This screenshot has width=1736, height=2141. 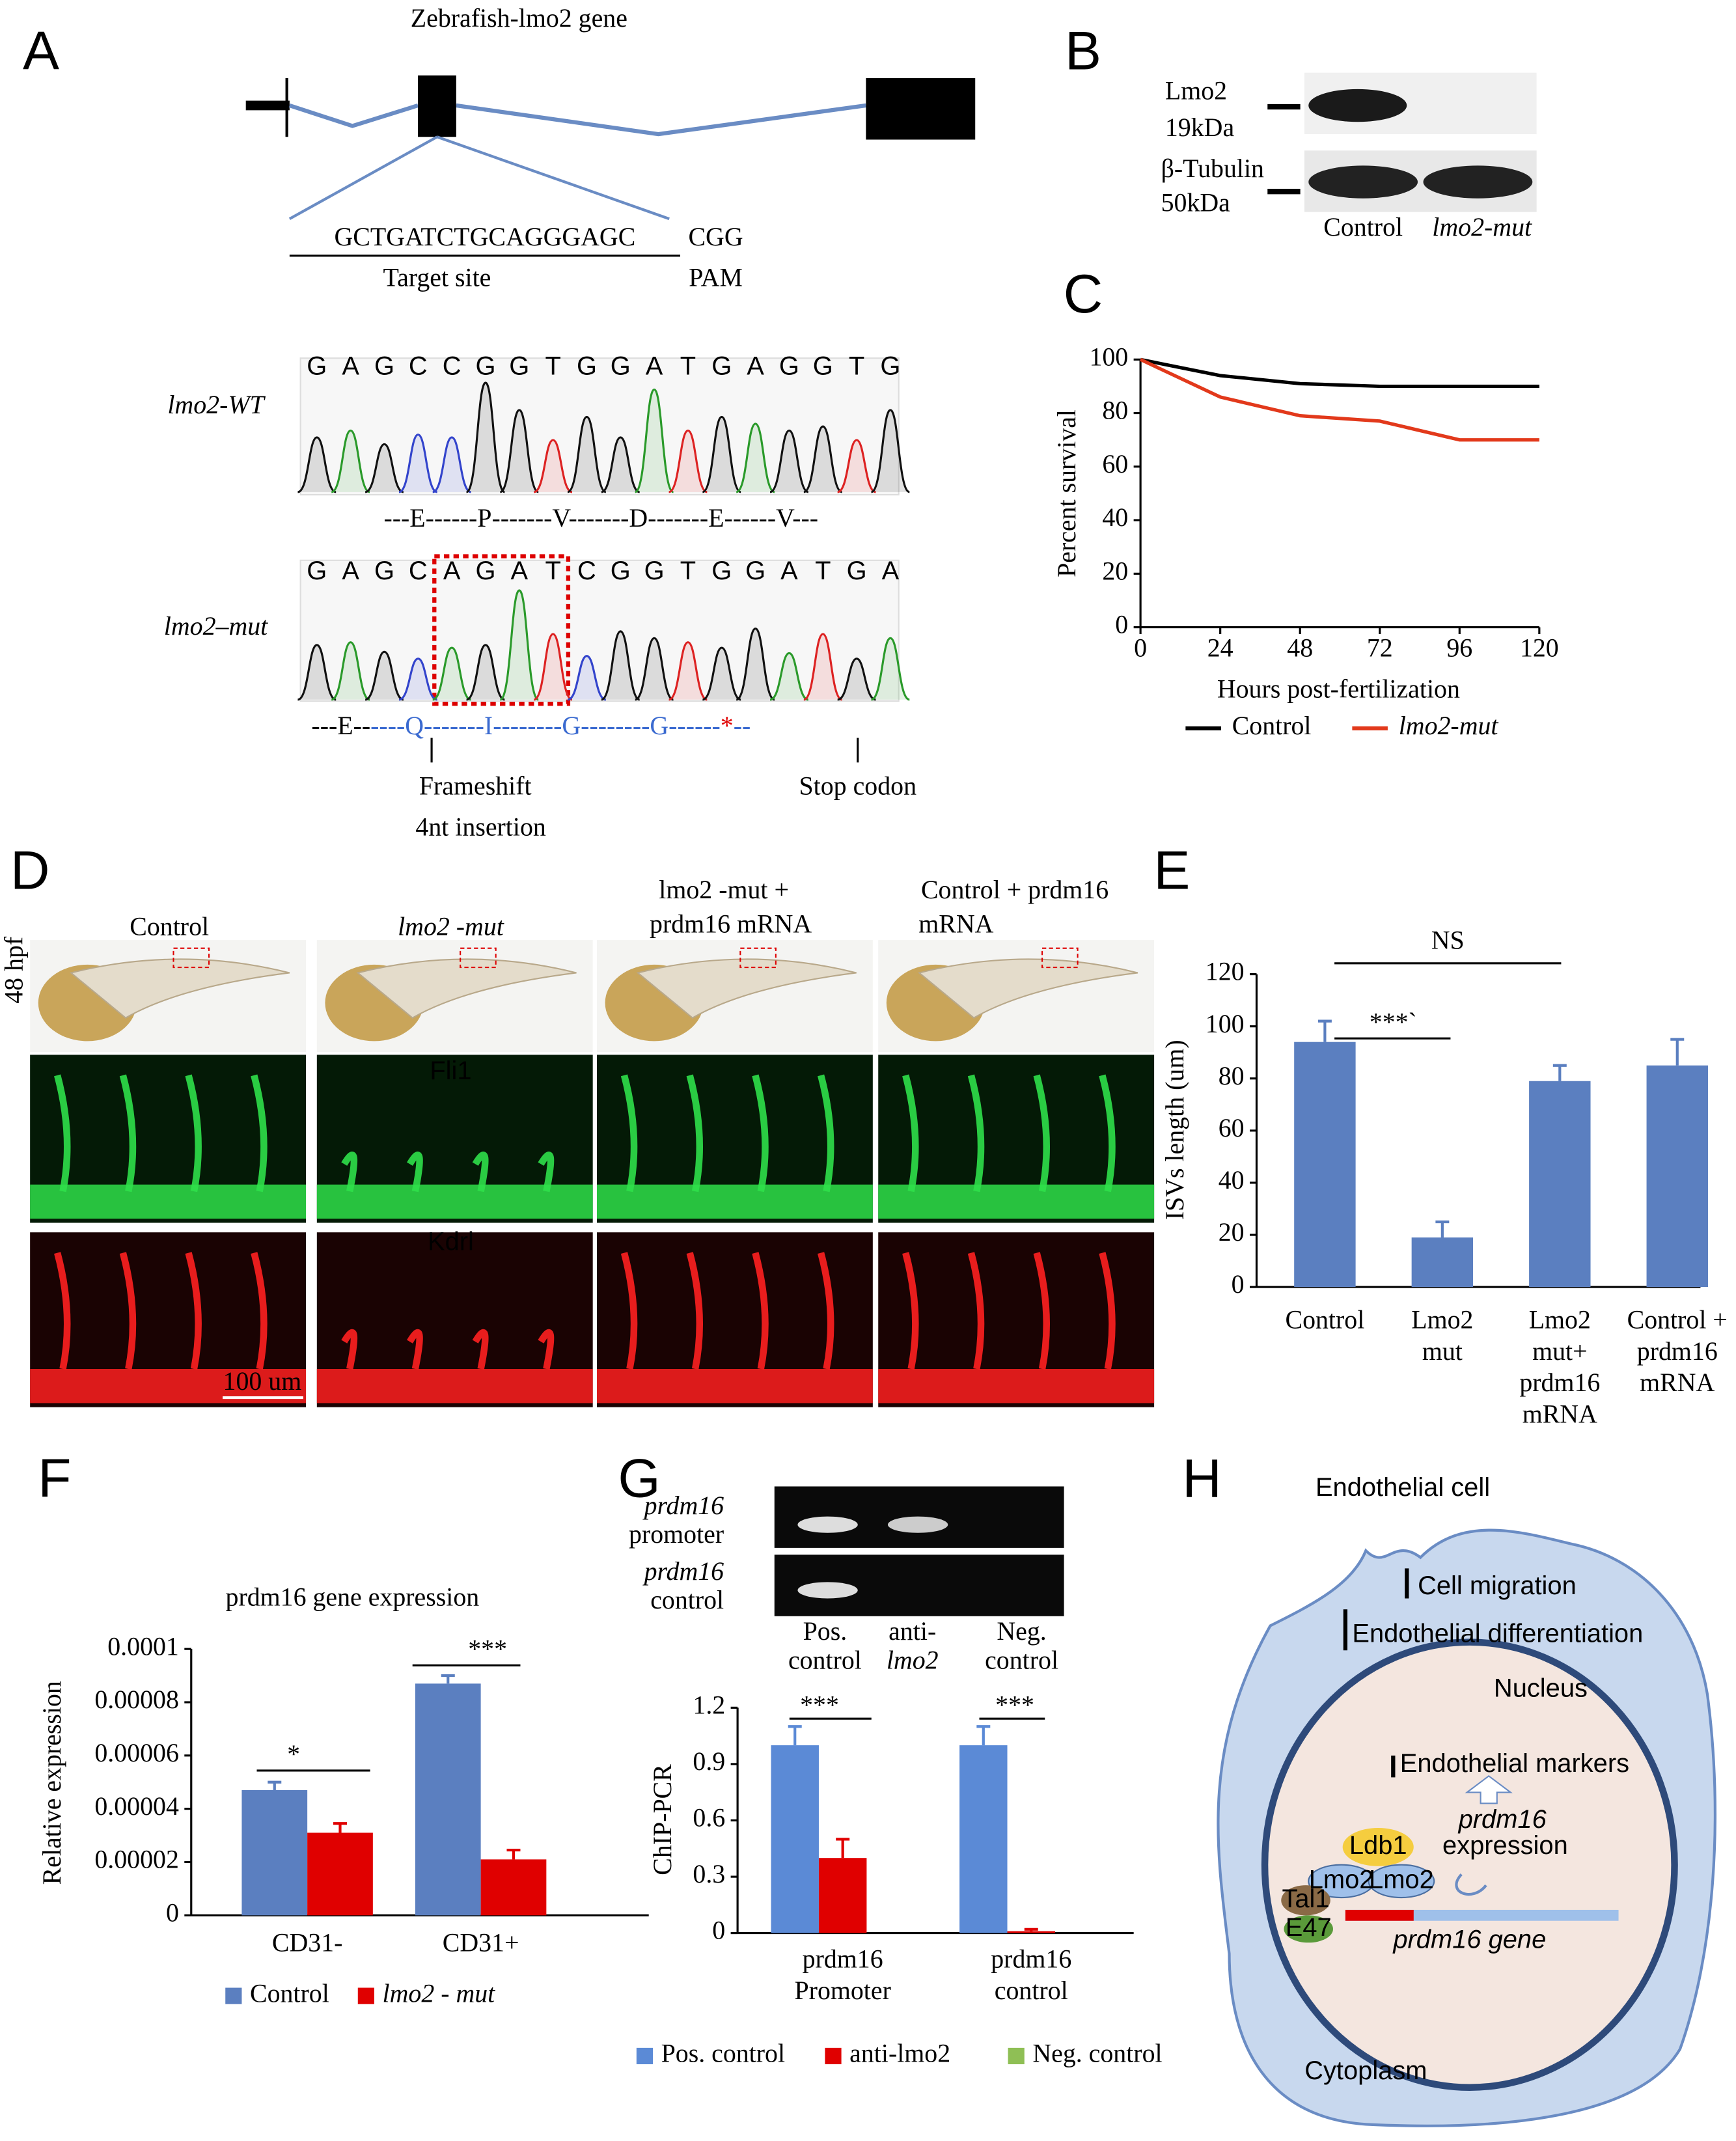 I want to click on base: T, so click(x=823, y=571).